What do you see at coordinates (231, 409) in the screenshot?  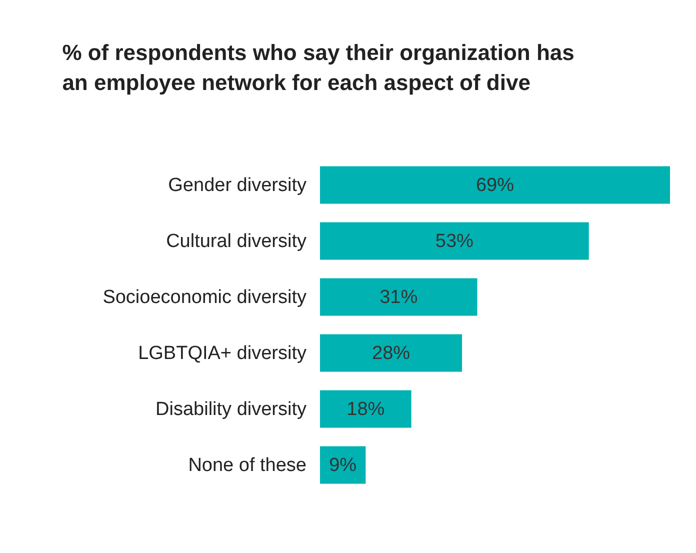 I see `y-tick-label: Disability diversity` at bounding box center [231, 409].